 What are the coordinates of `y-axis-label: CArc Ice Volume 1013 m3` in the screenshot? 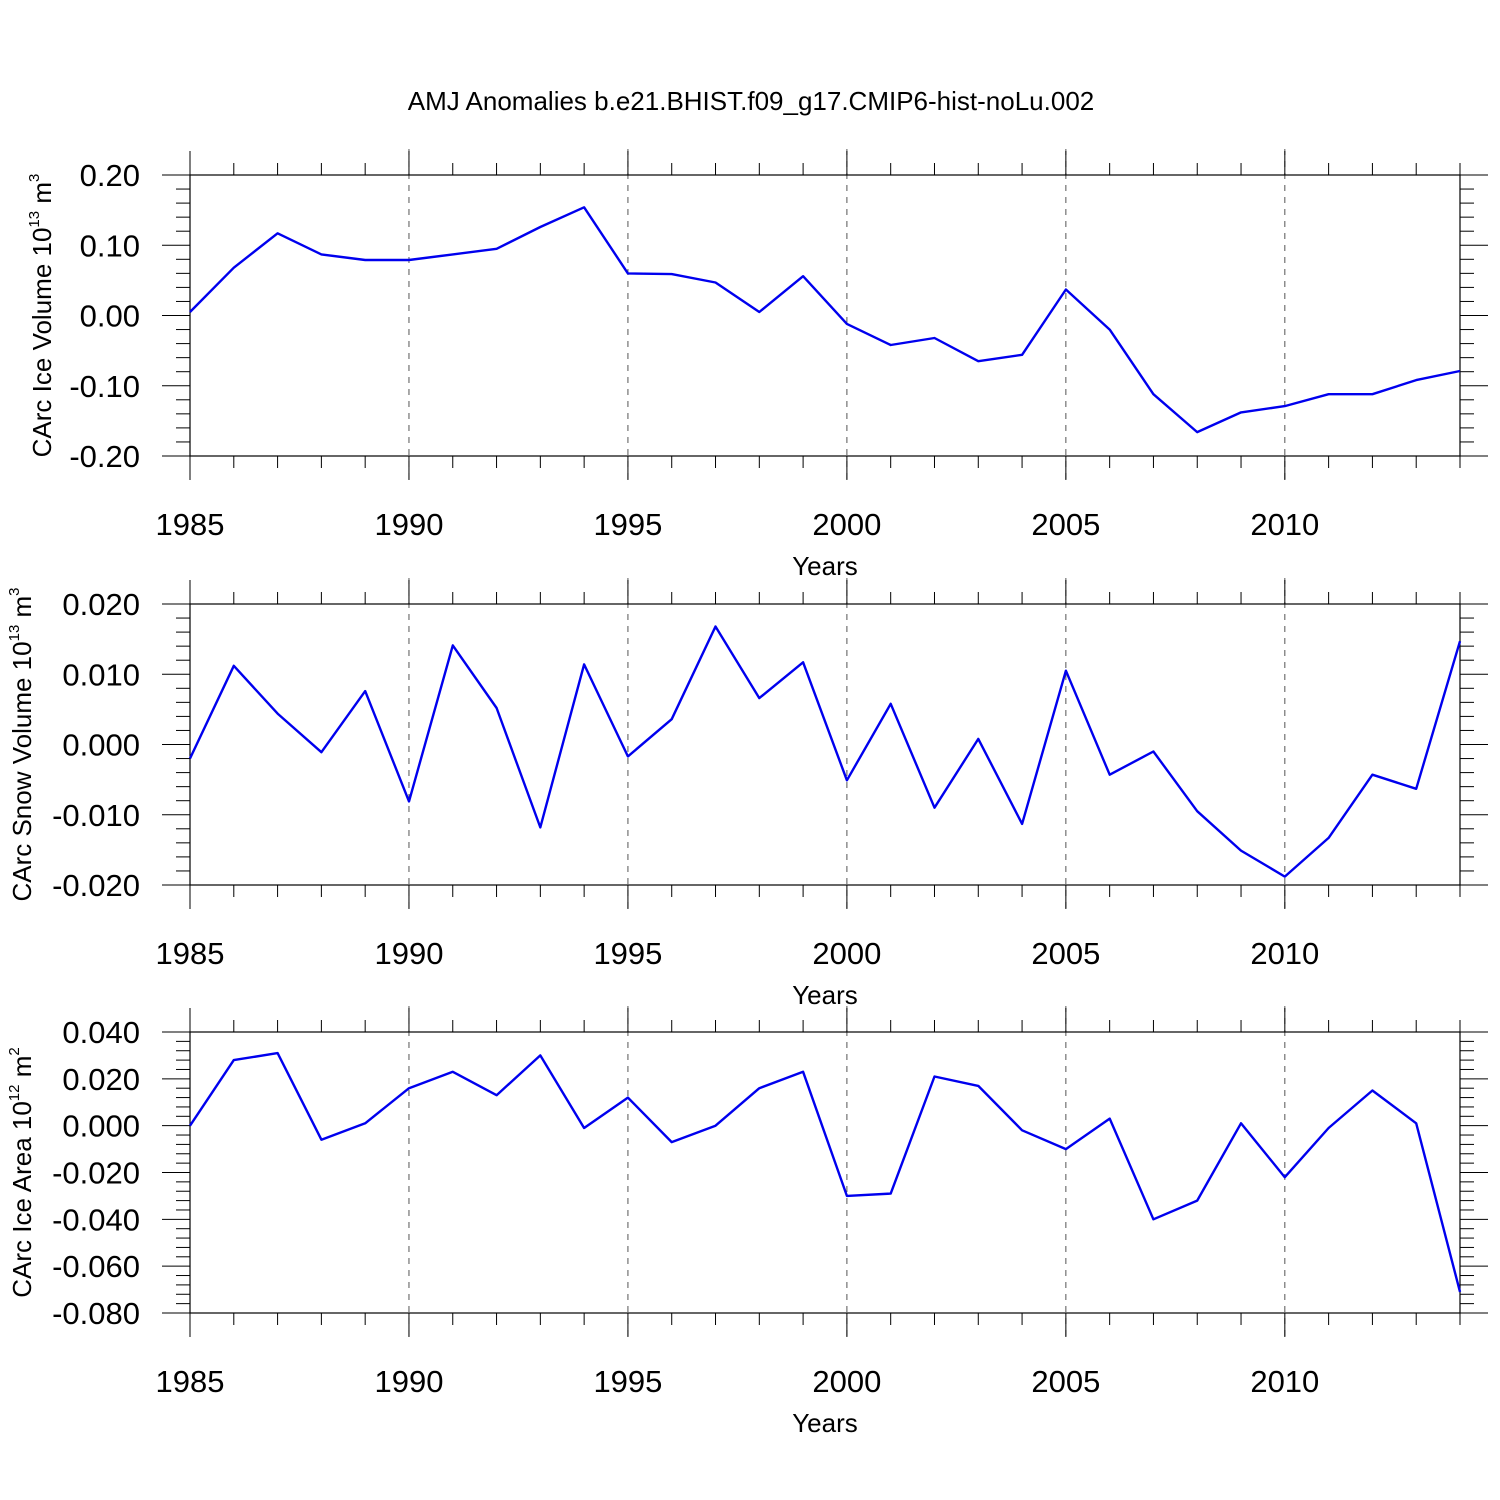 It's located at (41, 316).